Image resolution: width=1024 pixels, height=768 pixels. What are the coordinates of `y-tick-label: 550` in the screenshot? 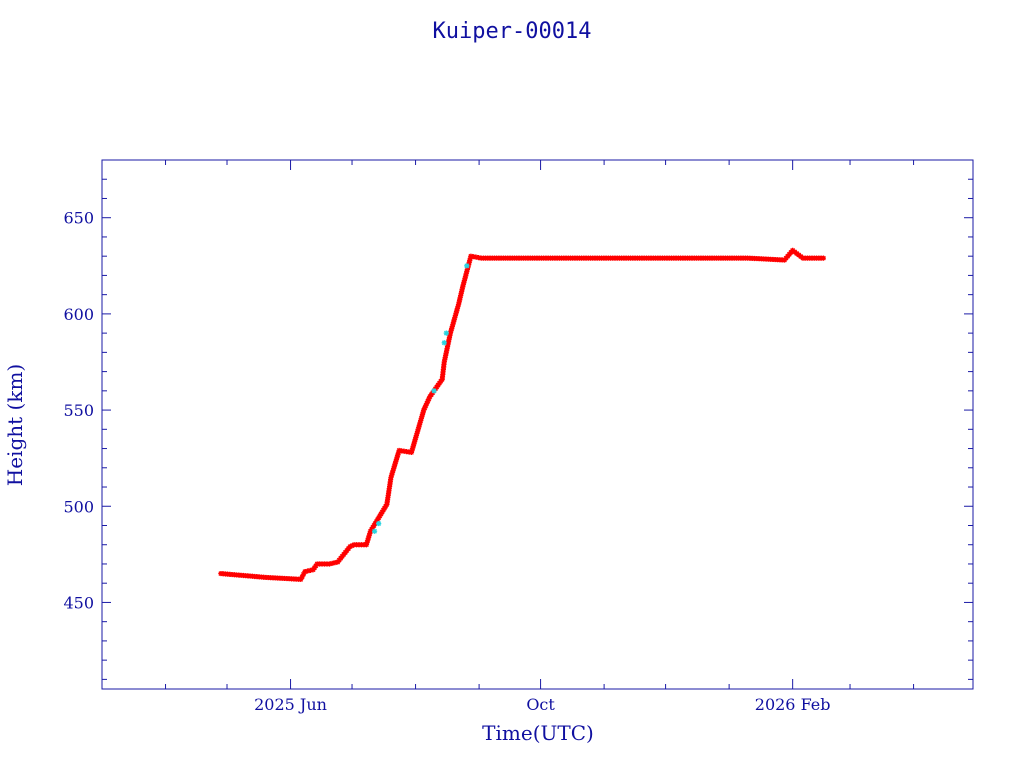 It's located at (78, 410).